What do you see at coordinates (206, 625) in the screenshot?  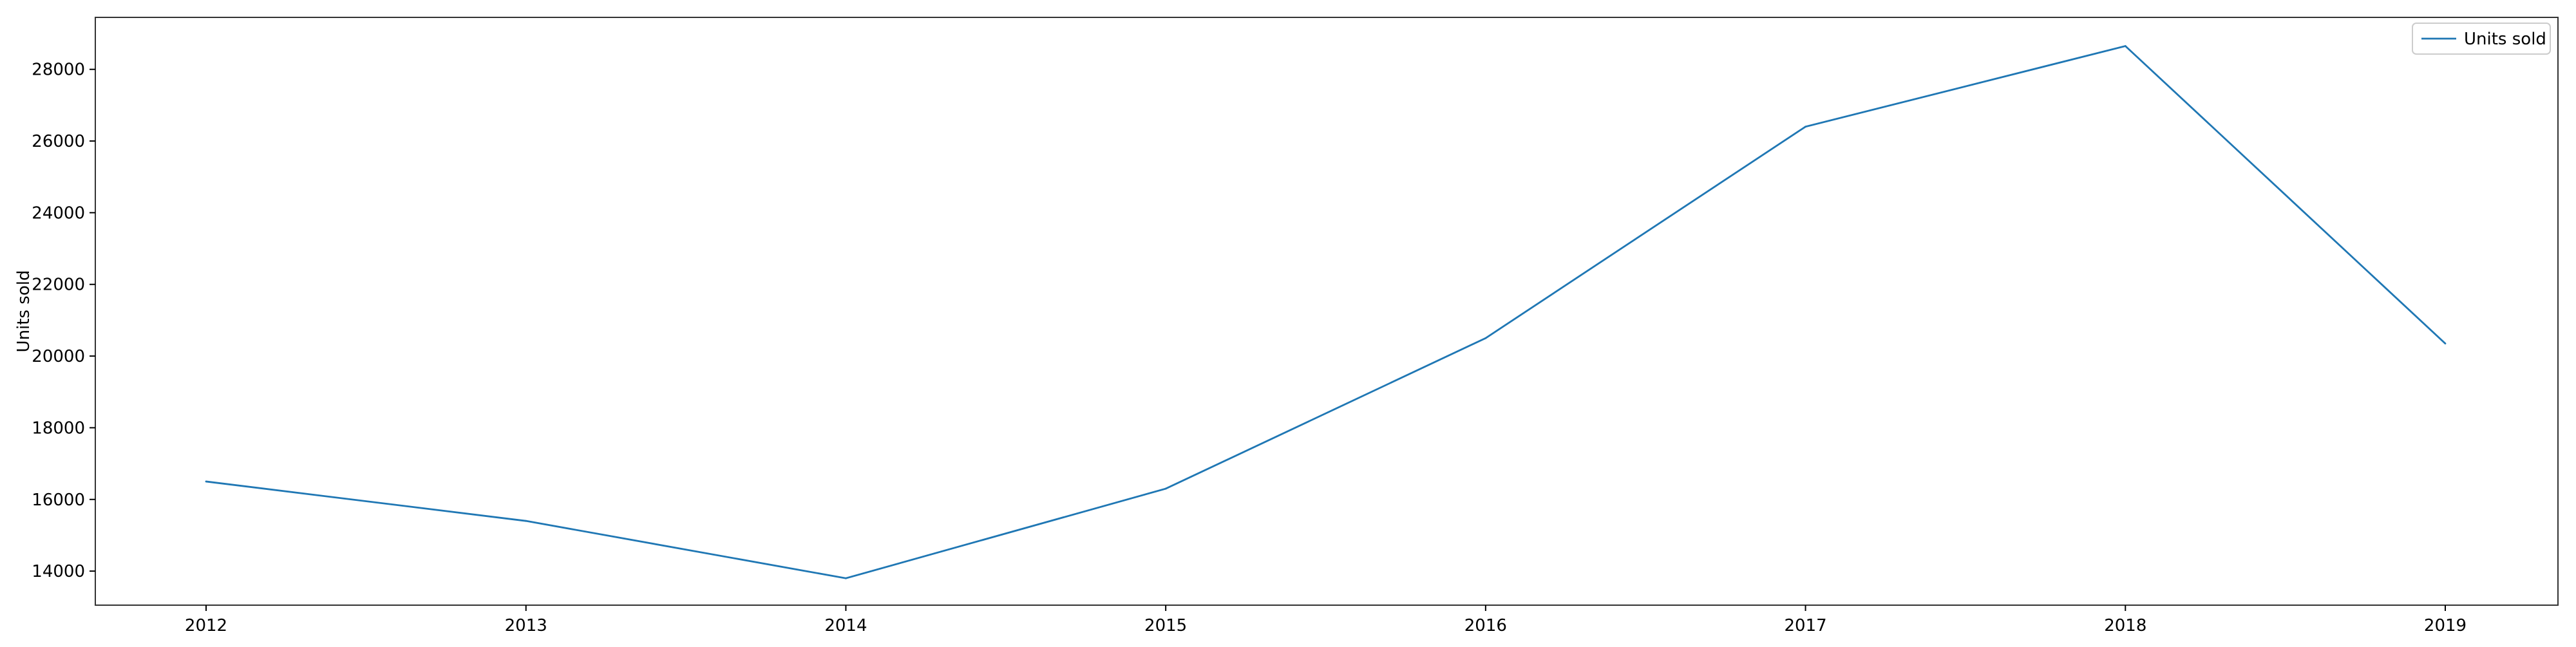 I see `x-tick-label: 2012` at bounding box center [206, 625].